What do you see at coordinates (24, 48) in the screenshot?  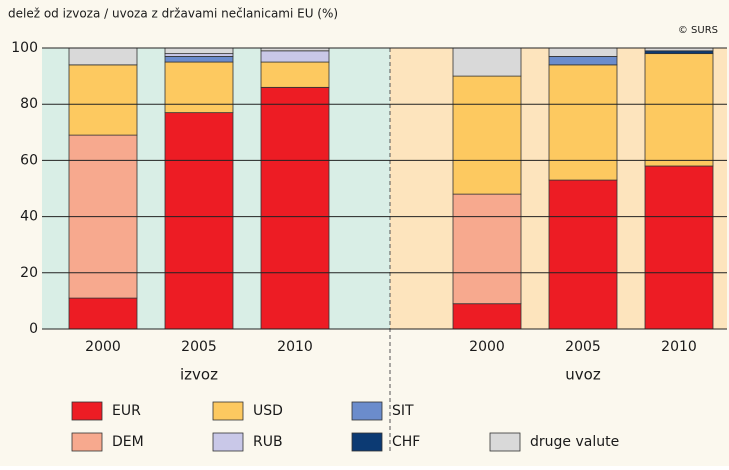 I see `y-tick-label: 100` at bounding box center [24, 48].